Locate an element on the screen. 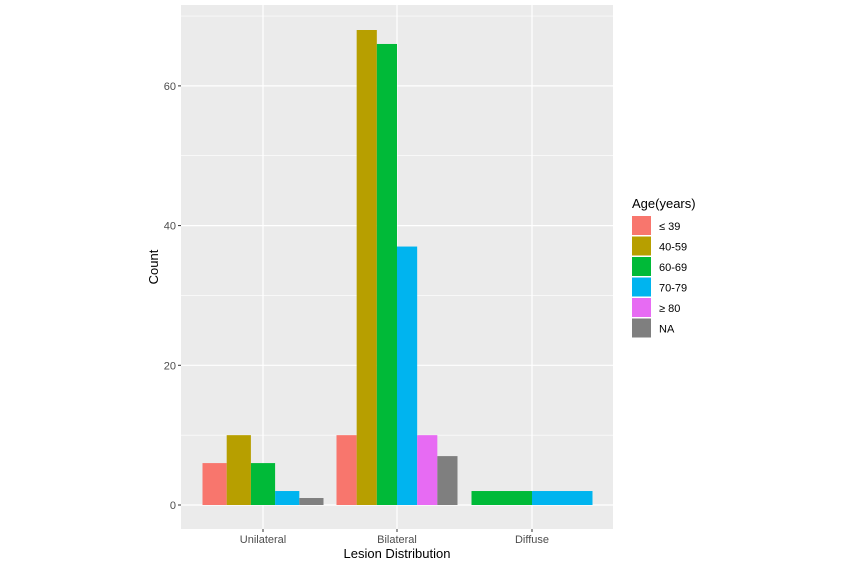  y-axis-title: Count is located at coordinates (153, 266).